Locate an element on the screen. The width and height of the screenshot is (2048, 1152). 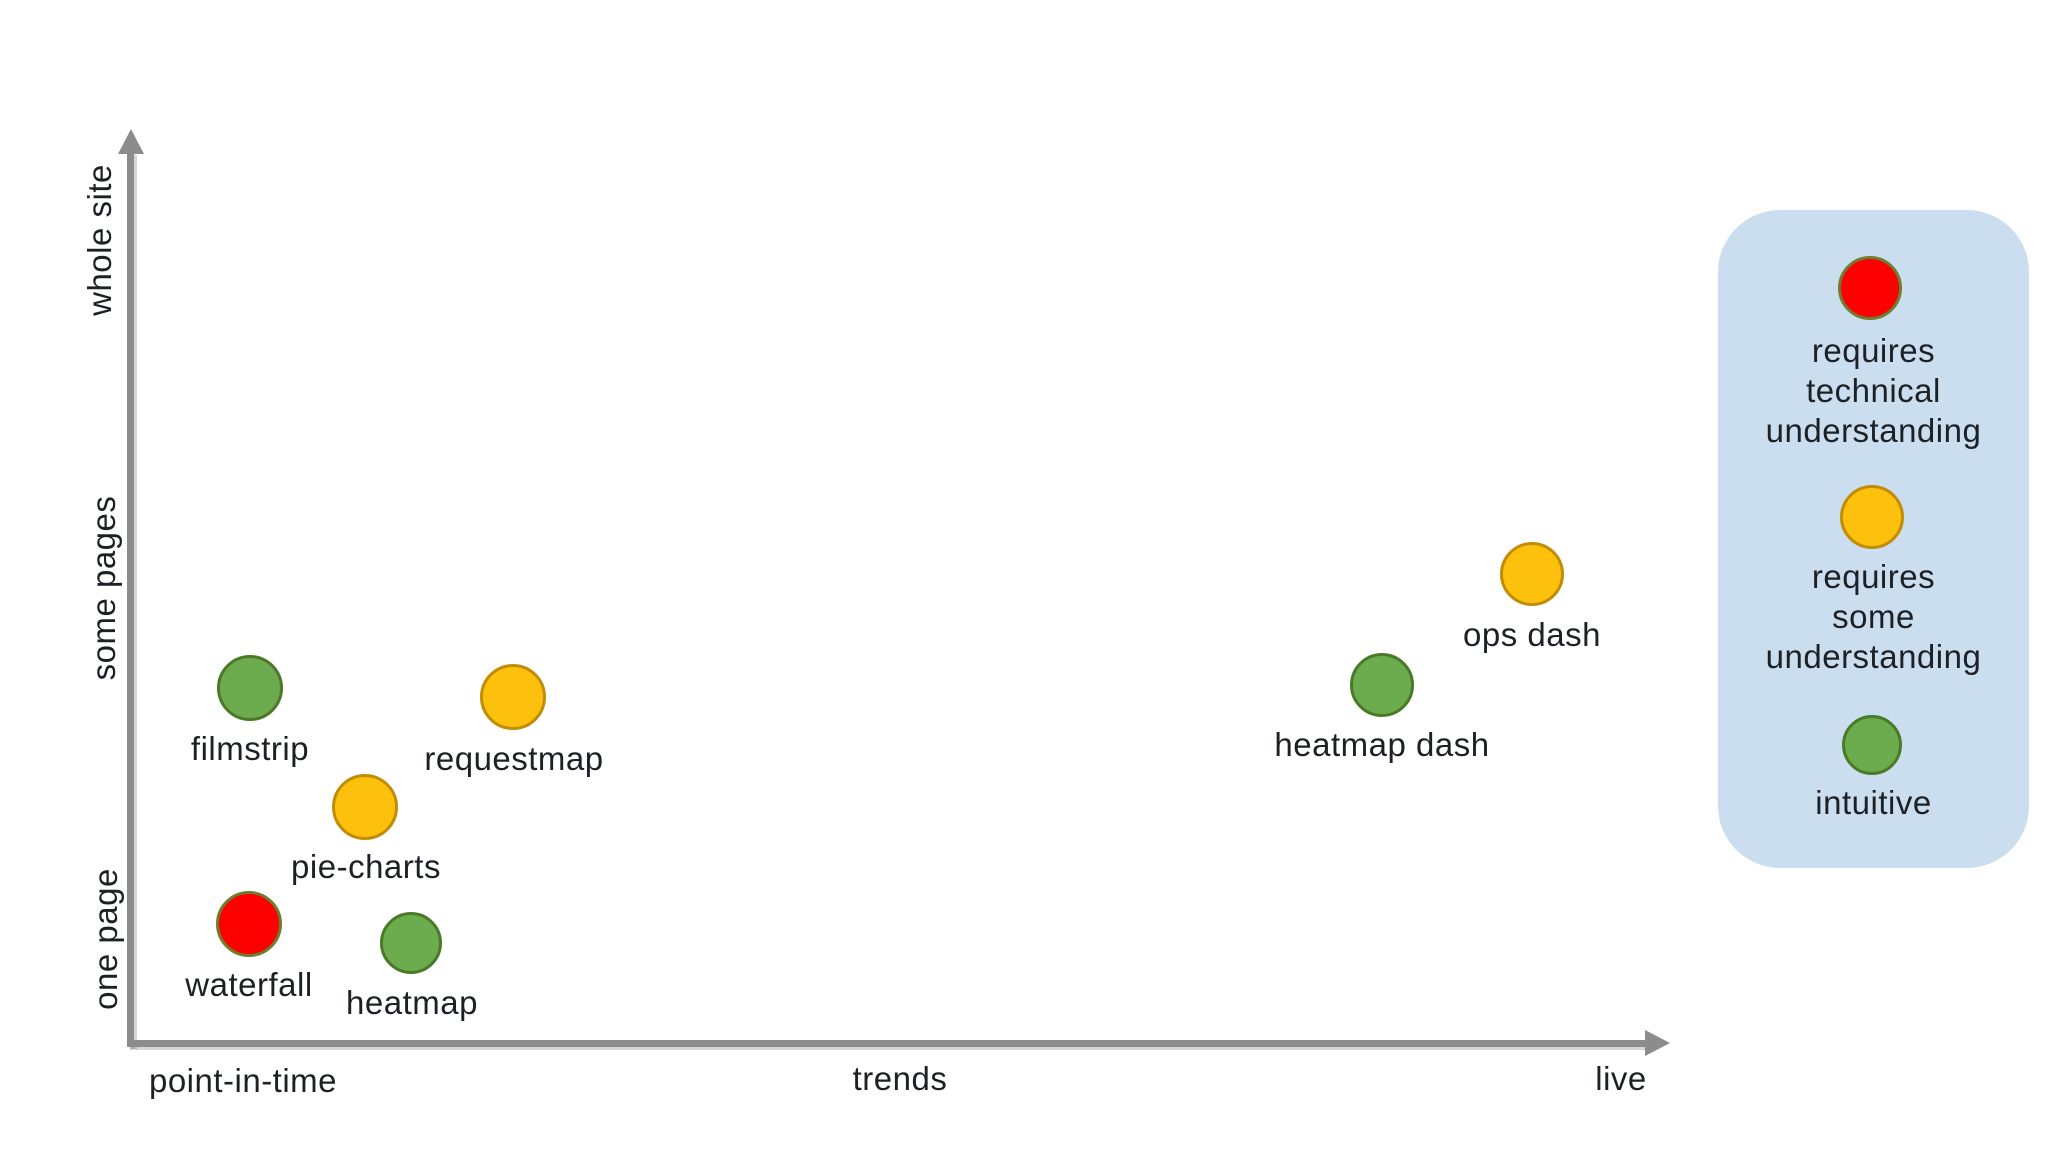
point-heatmap is located at coordinates (411, 943).